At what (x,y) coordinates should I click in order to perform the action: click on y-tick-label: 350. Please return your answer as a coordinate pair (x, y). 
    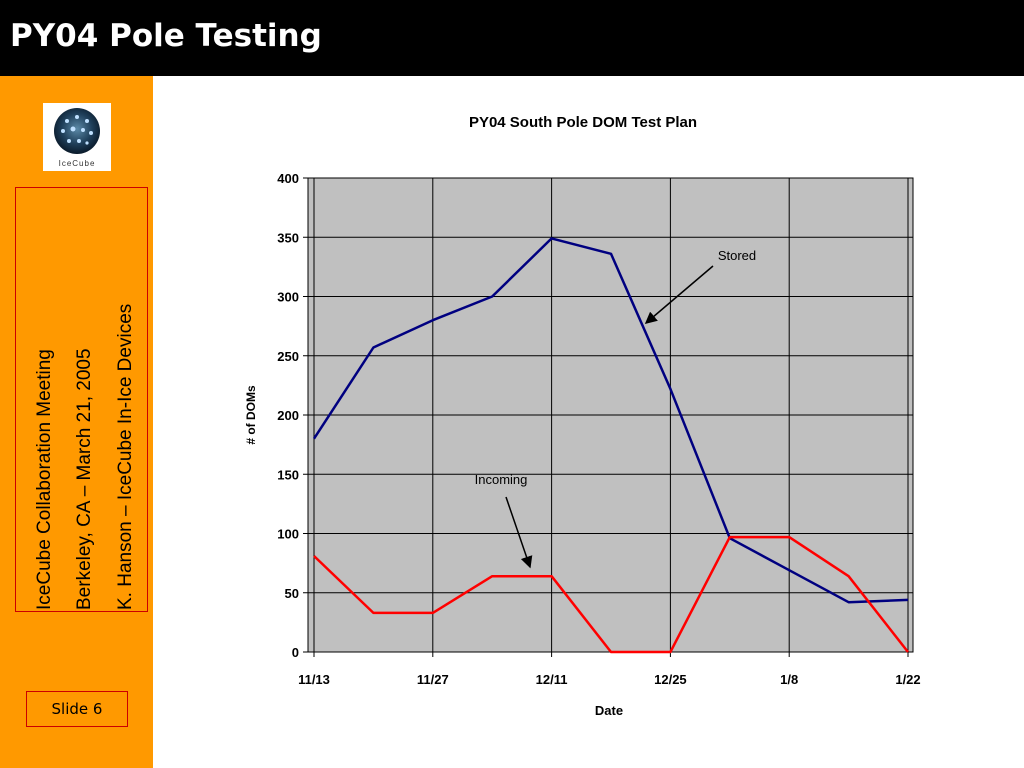
    Looking at the image, I should click on (288, 237).